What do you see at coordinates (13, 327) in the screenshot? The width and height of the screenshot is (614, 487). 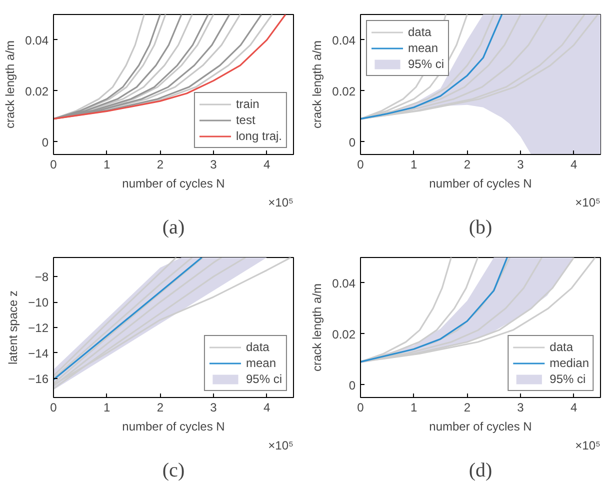 I see `y-axis-title: latent space z` at bounding box center [13, 327].